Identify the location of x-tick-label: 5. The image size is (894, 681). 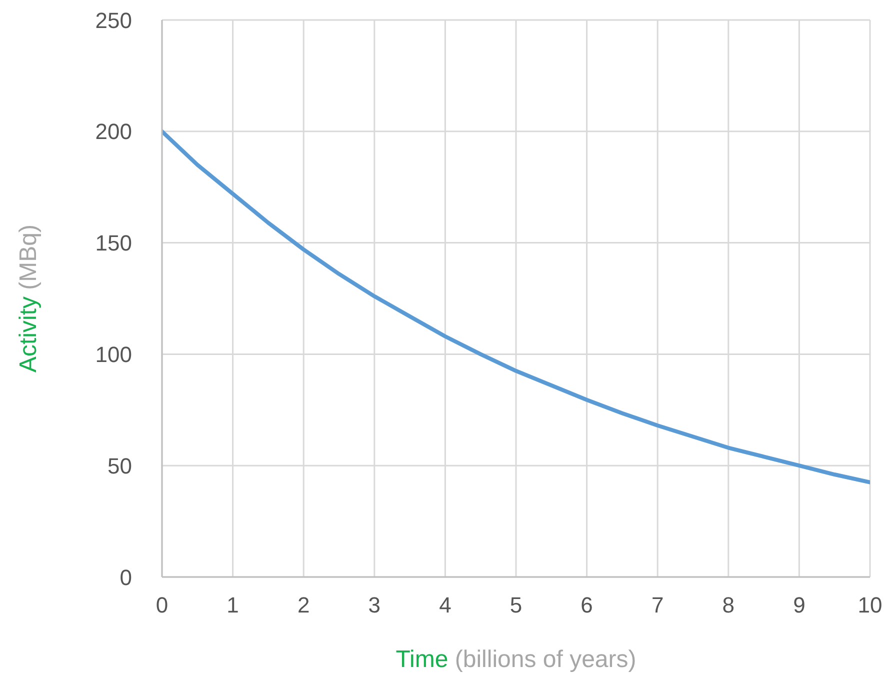
(516, 605).